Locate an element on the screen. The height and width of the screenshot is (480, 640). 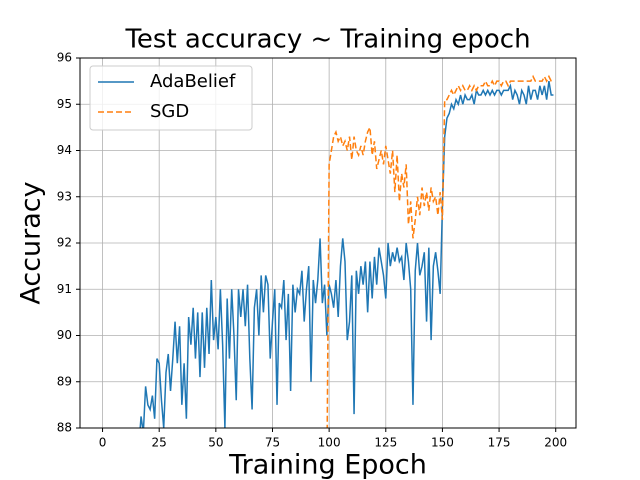
y-tick-label: 91 is located at coordinates (64, 289).